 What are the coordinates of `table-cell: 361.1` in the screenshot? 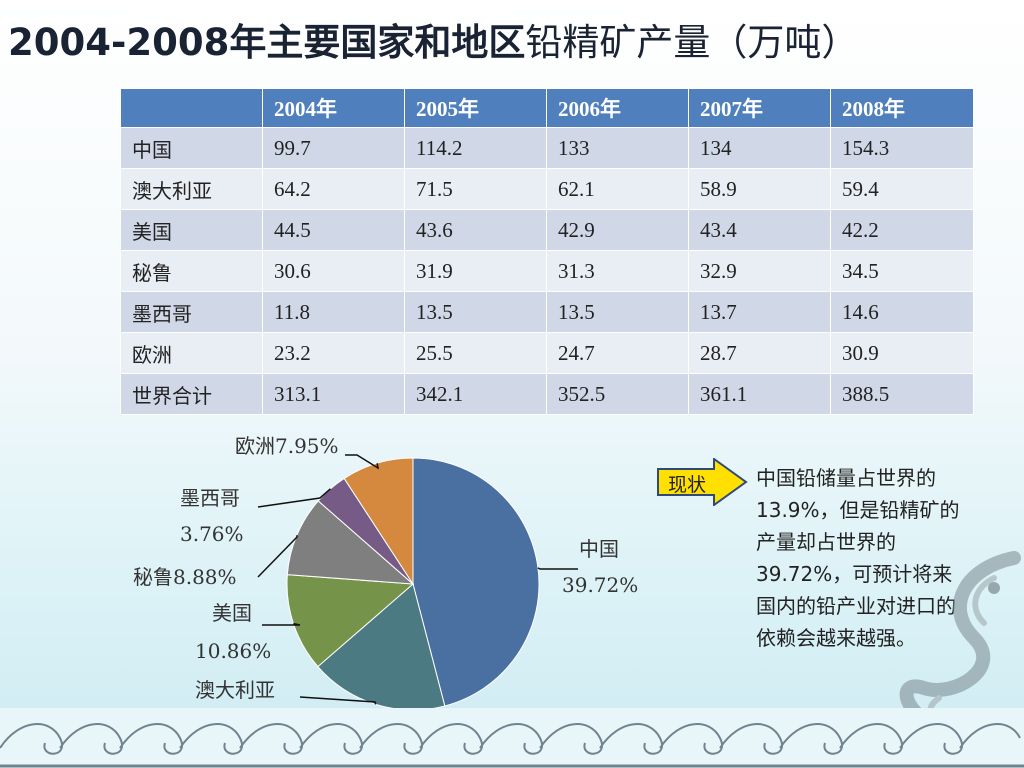 It's located at (759, 394).